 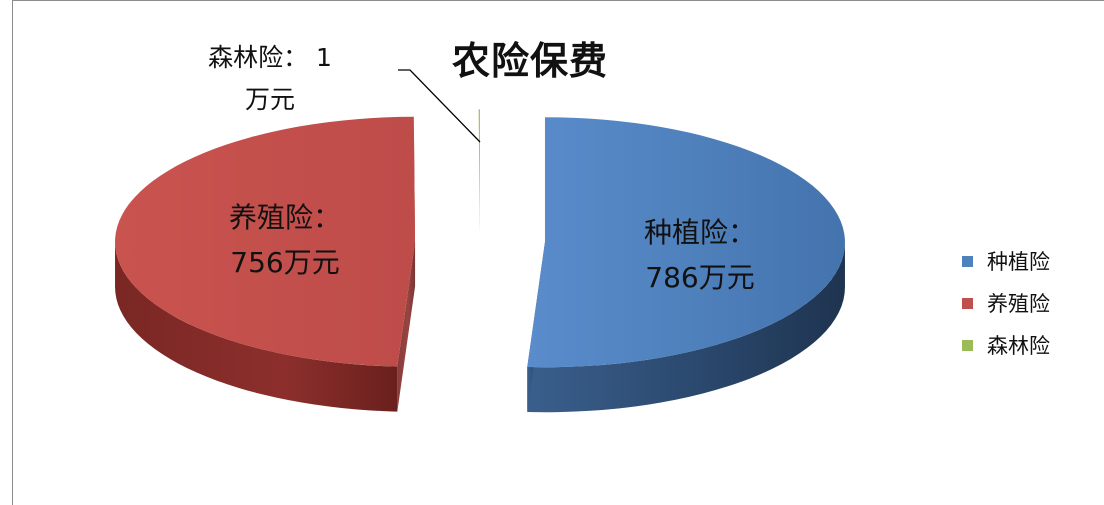 What do you see at coordinates (270, 57) in the screenshot?
I see `data-label-forest-line1: 森林险： 1` at bounding box center [270, 57].